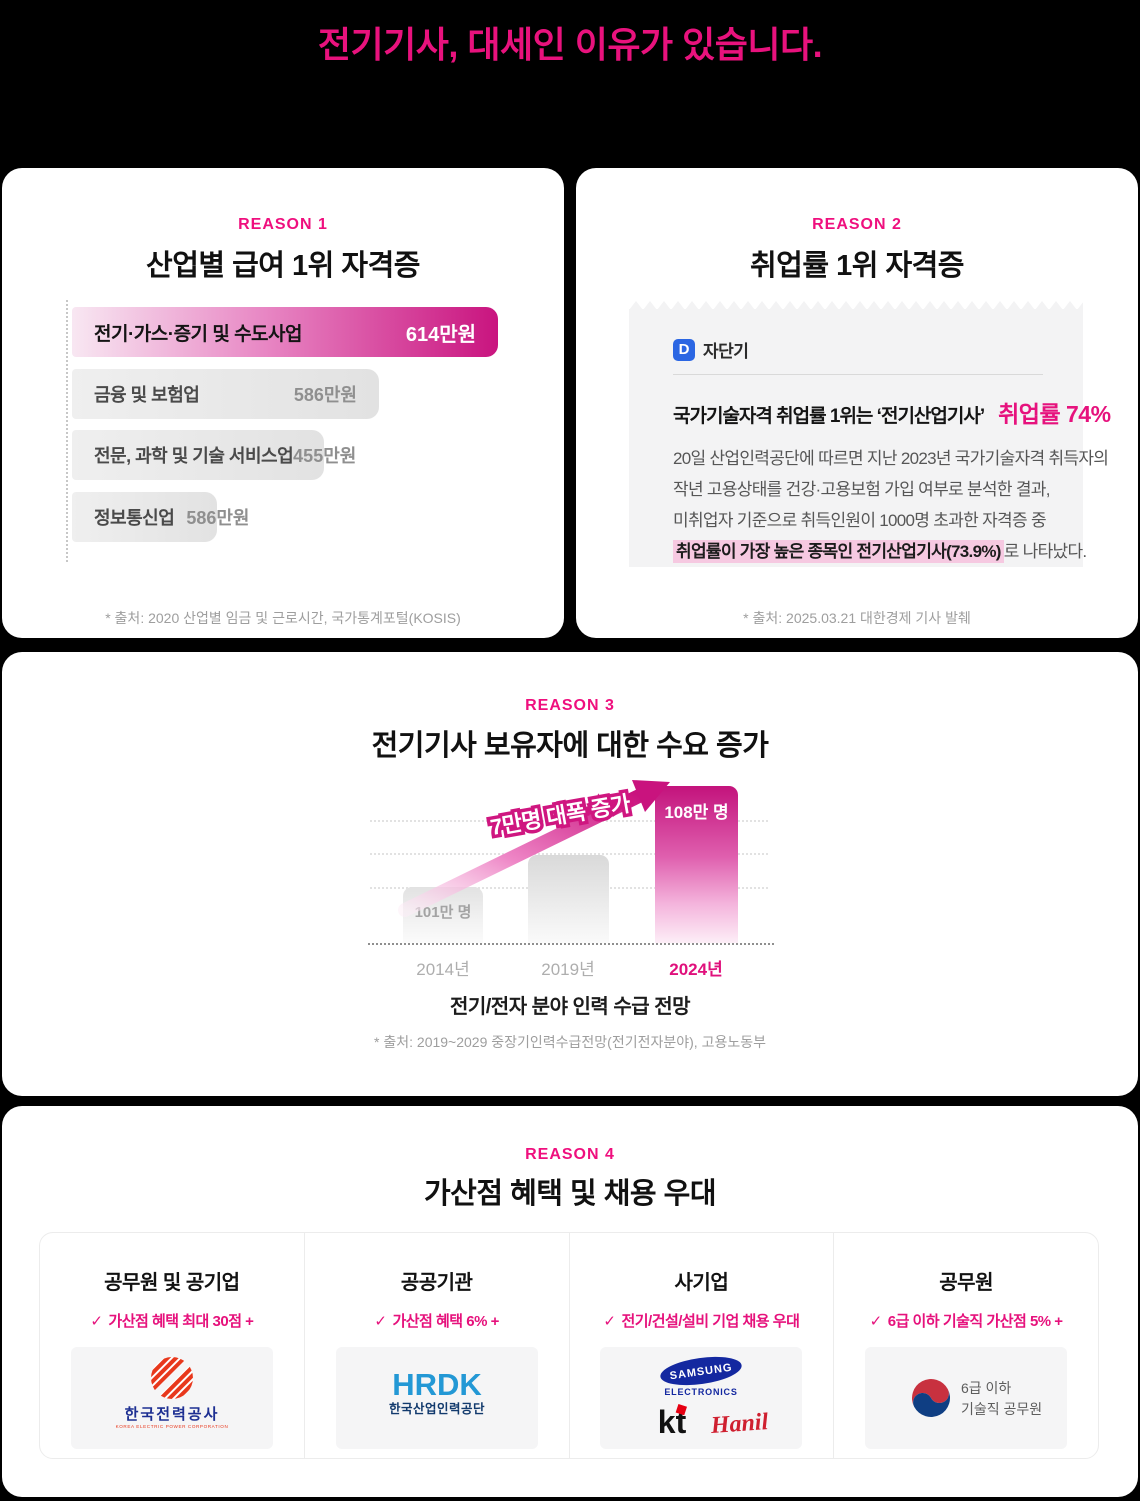 This screenshot has height=1501, width=1140. What do you see at coordinates (696, 812) in the screenshot?
I see `demand-bar-value: 108만 명` at bounding box center [696, 812].